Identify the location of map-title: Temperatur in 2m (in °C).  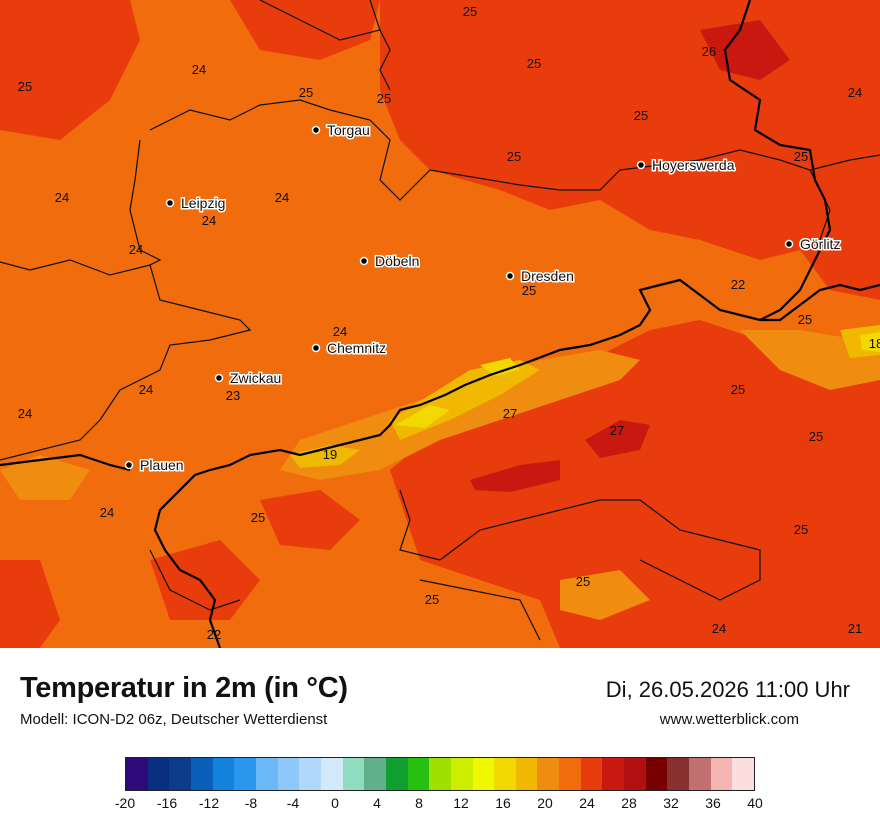
(184, 688).